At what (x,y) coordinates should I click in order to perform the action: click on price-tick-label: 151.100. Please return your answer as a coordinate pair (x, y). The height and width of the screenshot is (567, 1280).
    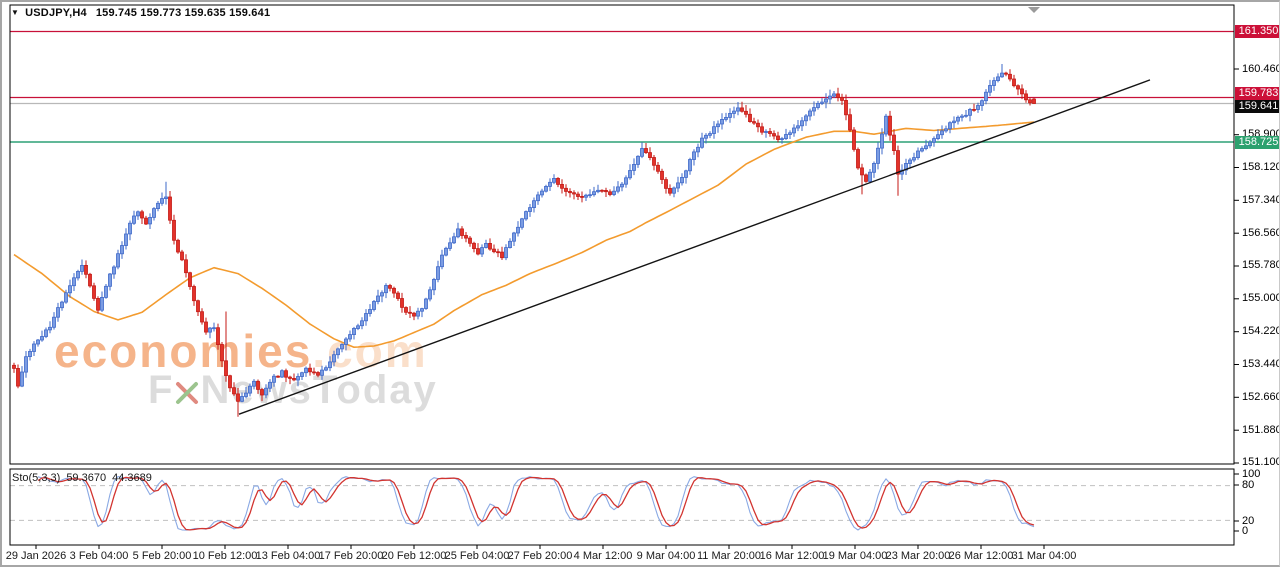
    Looking at the image, I should click on (1261, 462).